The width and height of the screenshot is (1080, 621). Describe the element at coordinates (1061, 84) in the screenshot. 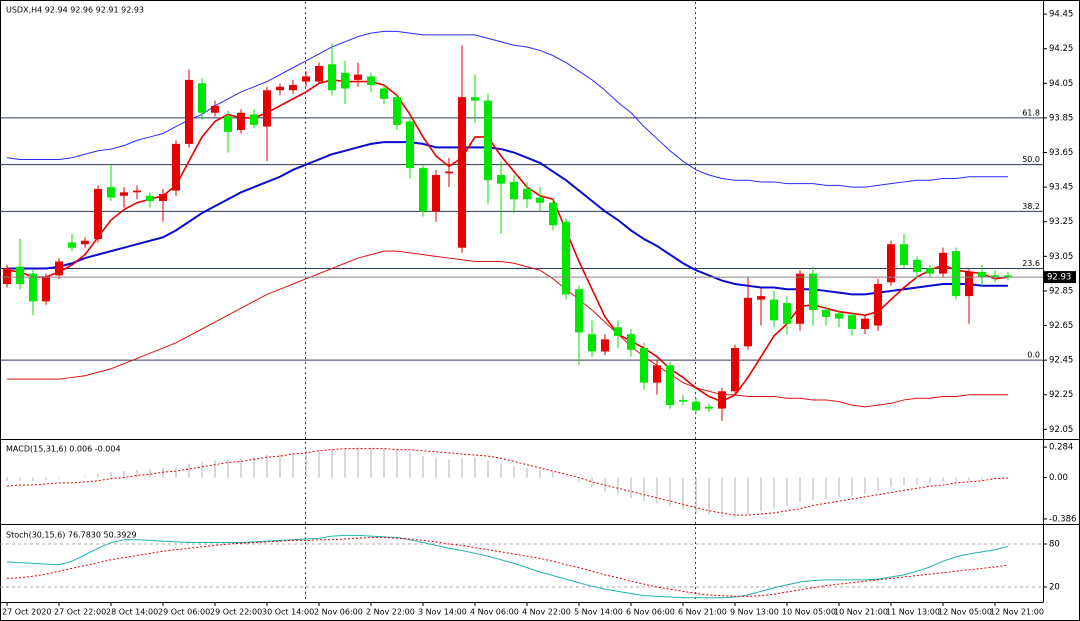

I see `y-tick-label: 94.05` at that location.